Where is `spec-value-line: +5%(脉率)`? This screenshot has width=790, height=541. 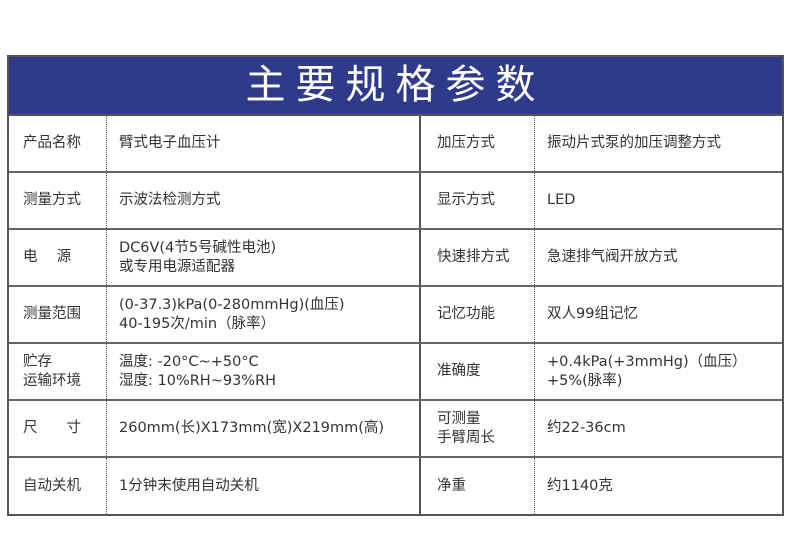
spec-value-line: +5%(脉率) is located at coordinates (585, 380).